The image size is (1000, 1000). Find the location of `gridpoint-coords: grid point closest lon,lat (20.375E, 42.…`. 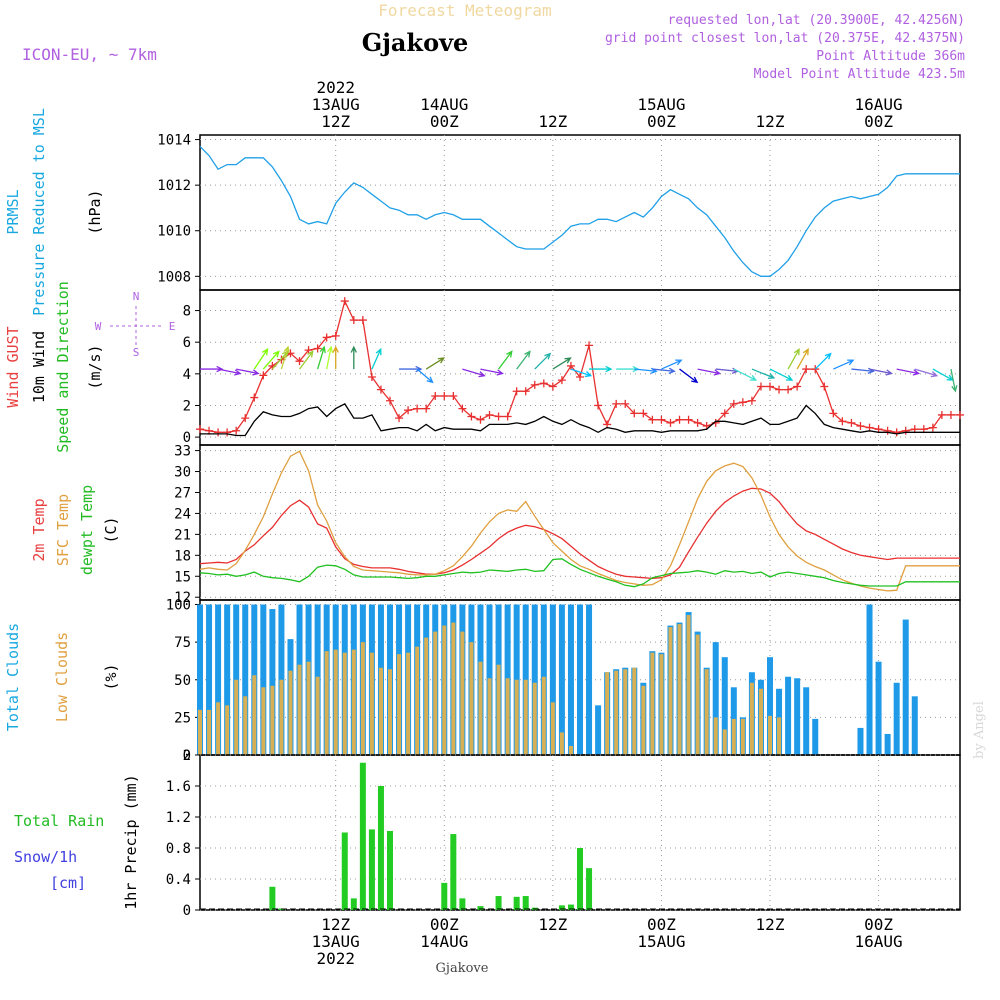

gridpoint-coords: grid point closest lon,lat (20.375E, 42.… is located at coordinates (785, 38).